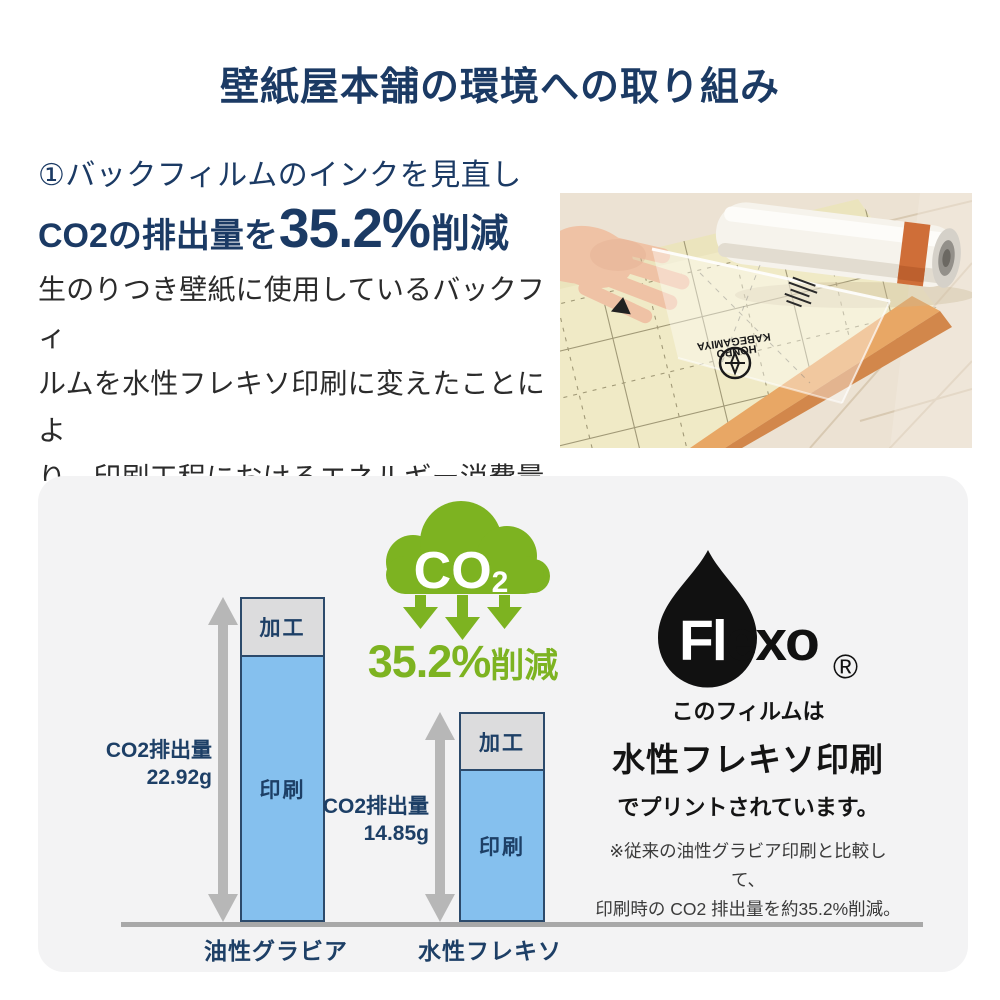  I want to click on co2-headline-prefix: CO2の排出量を, so click(158, 236).